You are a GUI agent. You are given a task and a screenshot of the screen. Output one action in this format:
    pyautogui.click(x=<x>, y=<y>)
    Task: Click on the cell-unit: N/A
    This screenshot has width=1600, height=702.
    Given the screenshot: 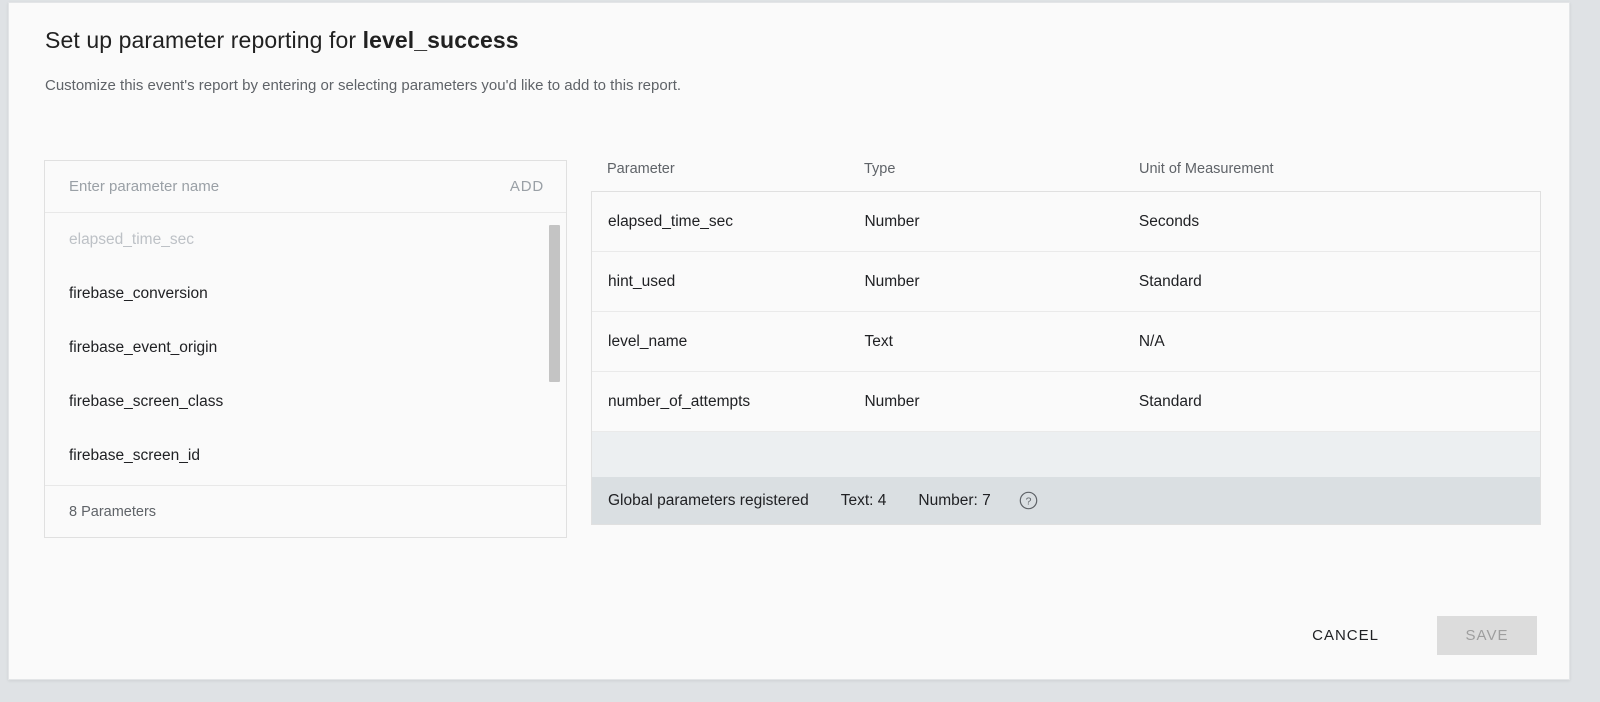 What is the action you would take?
    pyautogui.click(x=1151, y=341)
    